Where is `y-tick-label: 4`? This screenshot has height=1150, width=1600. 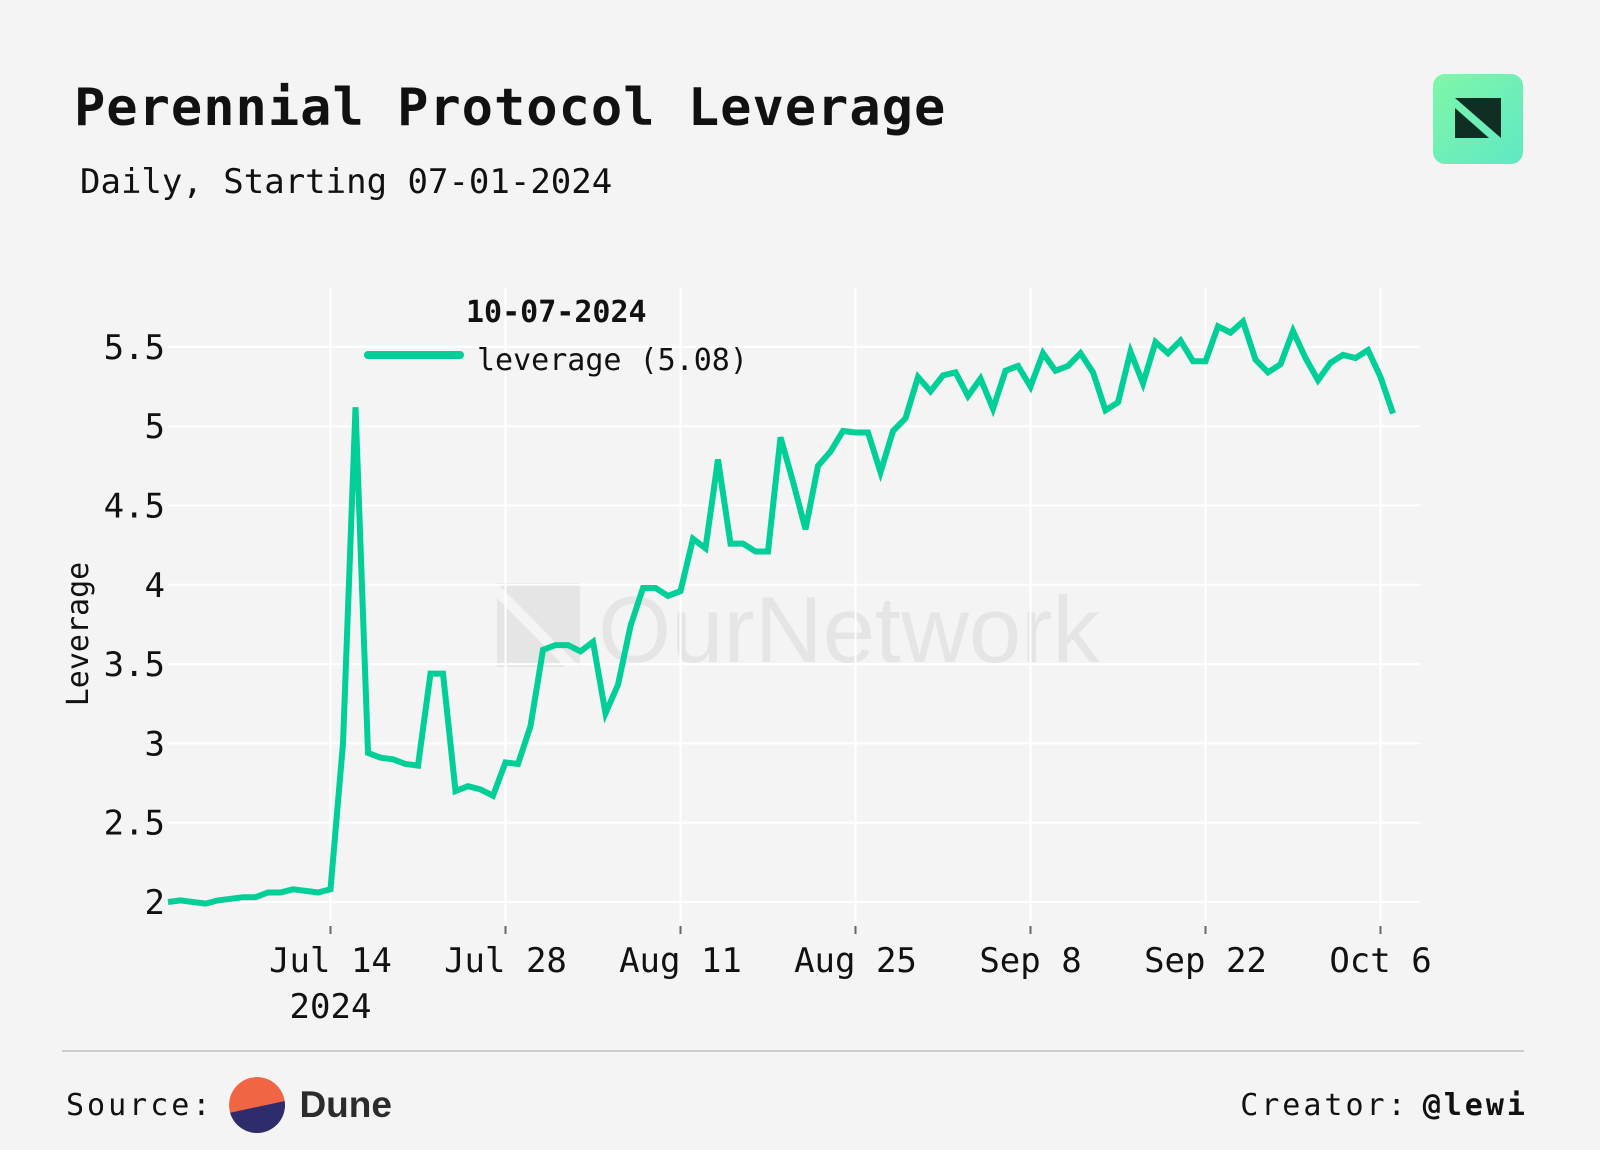 y-tick-label: 4 is located at coordinates (155, 586).